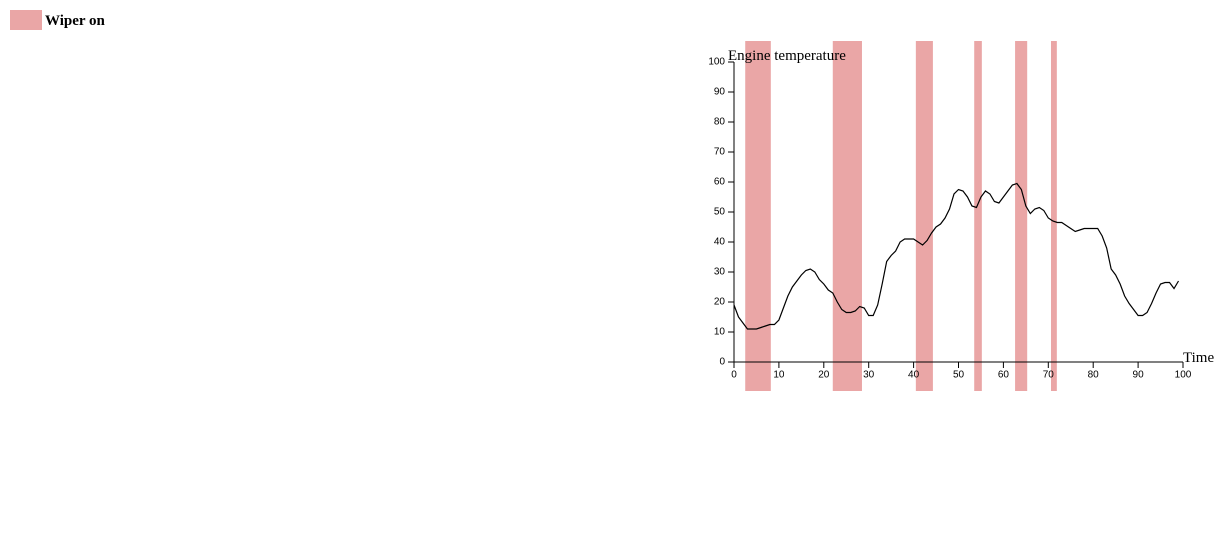 The width and height of the screenshot is (1230, 540). What do you see at coordinates (75, 21) in the screenshot?
I see `legend-label: Wiper on` at bounding box center [75, 21].